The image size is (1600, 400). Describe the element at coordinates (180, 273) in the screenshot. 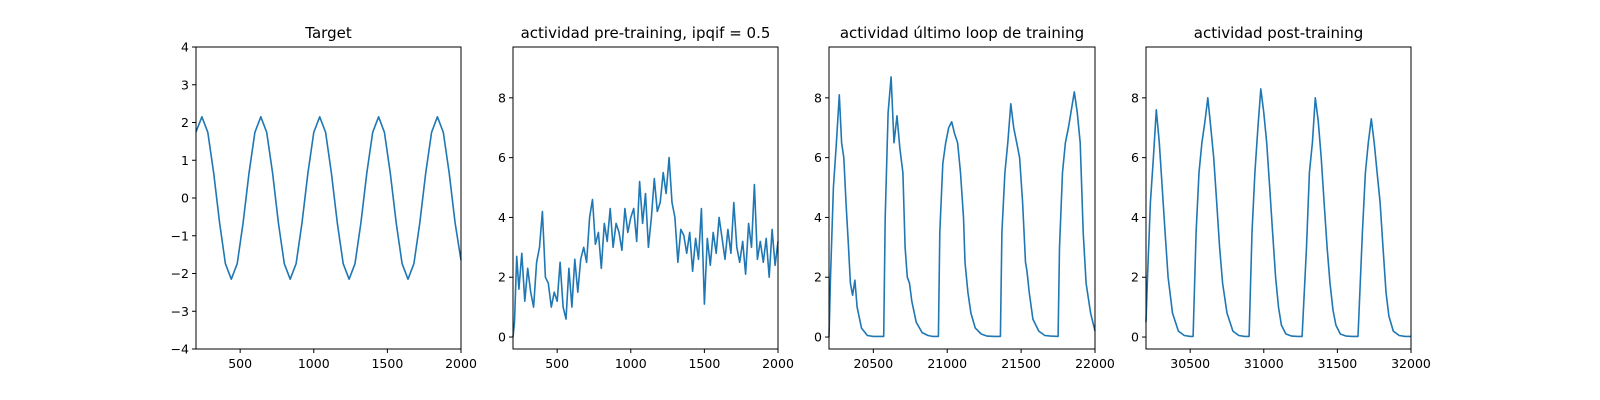

I see `y-tick-label: −2` at that location.